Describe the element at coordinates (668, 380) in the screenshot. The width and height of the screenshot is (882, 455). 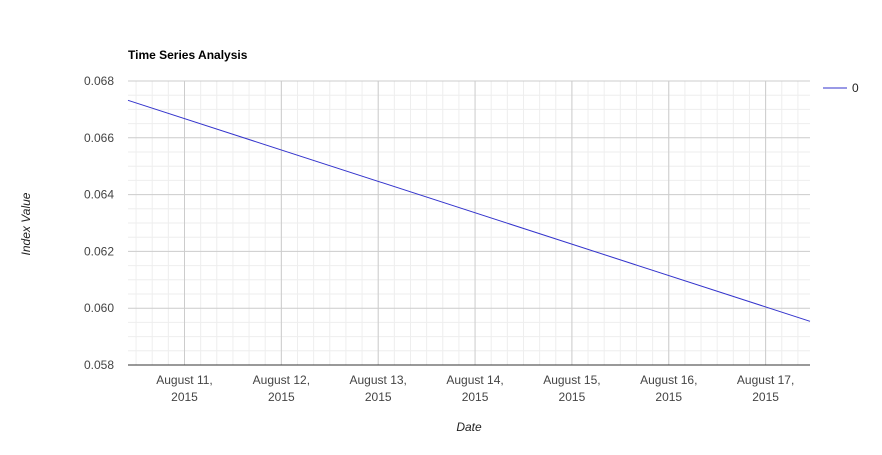
I see `x-tick-label: August 16,` at that location.